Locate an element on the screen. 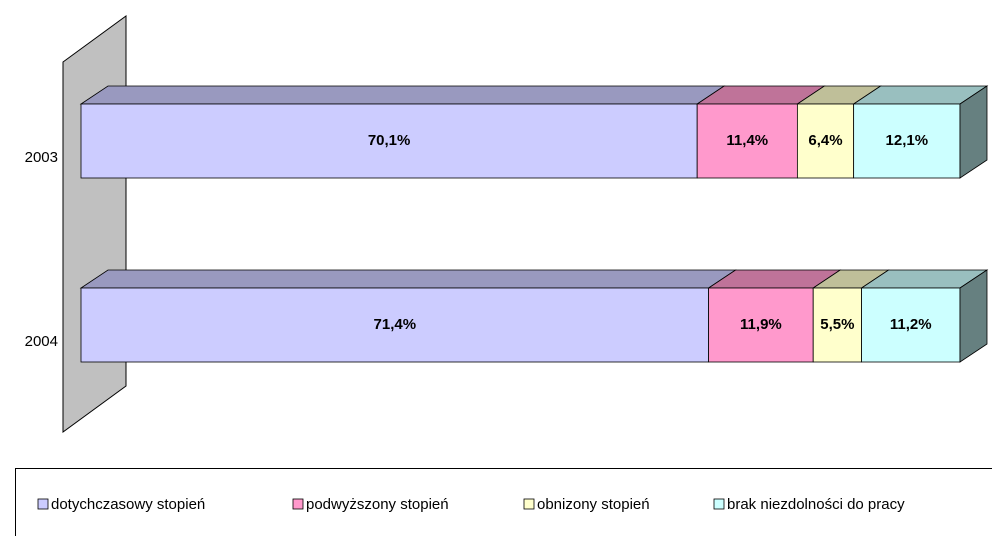  y-tick-label: 2003 is located at coordinates (41, 157).